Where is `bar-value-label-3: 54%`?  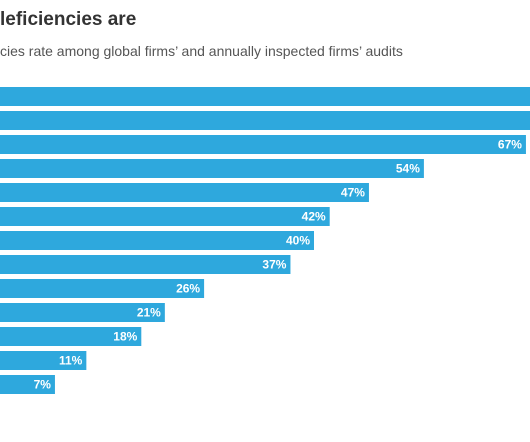
bar-value-label-3: 54% is located at coordinates (408, 169).